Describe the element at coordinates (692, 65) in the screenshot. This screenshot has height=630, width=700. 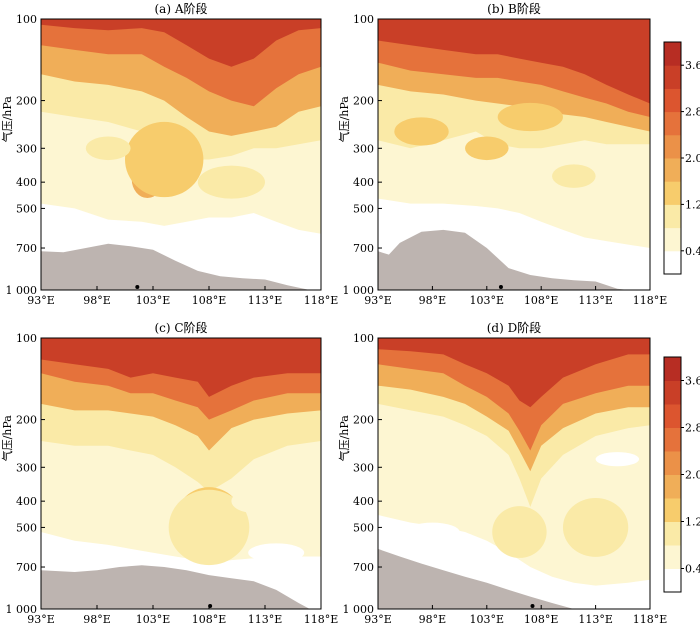
I see `colorbar-label: 3.6` at that location.